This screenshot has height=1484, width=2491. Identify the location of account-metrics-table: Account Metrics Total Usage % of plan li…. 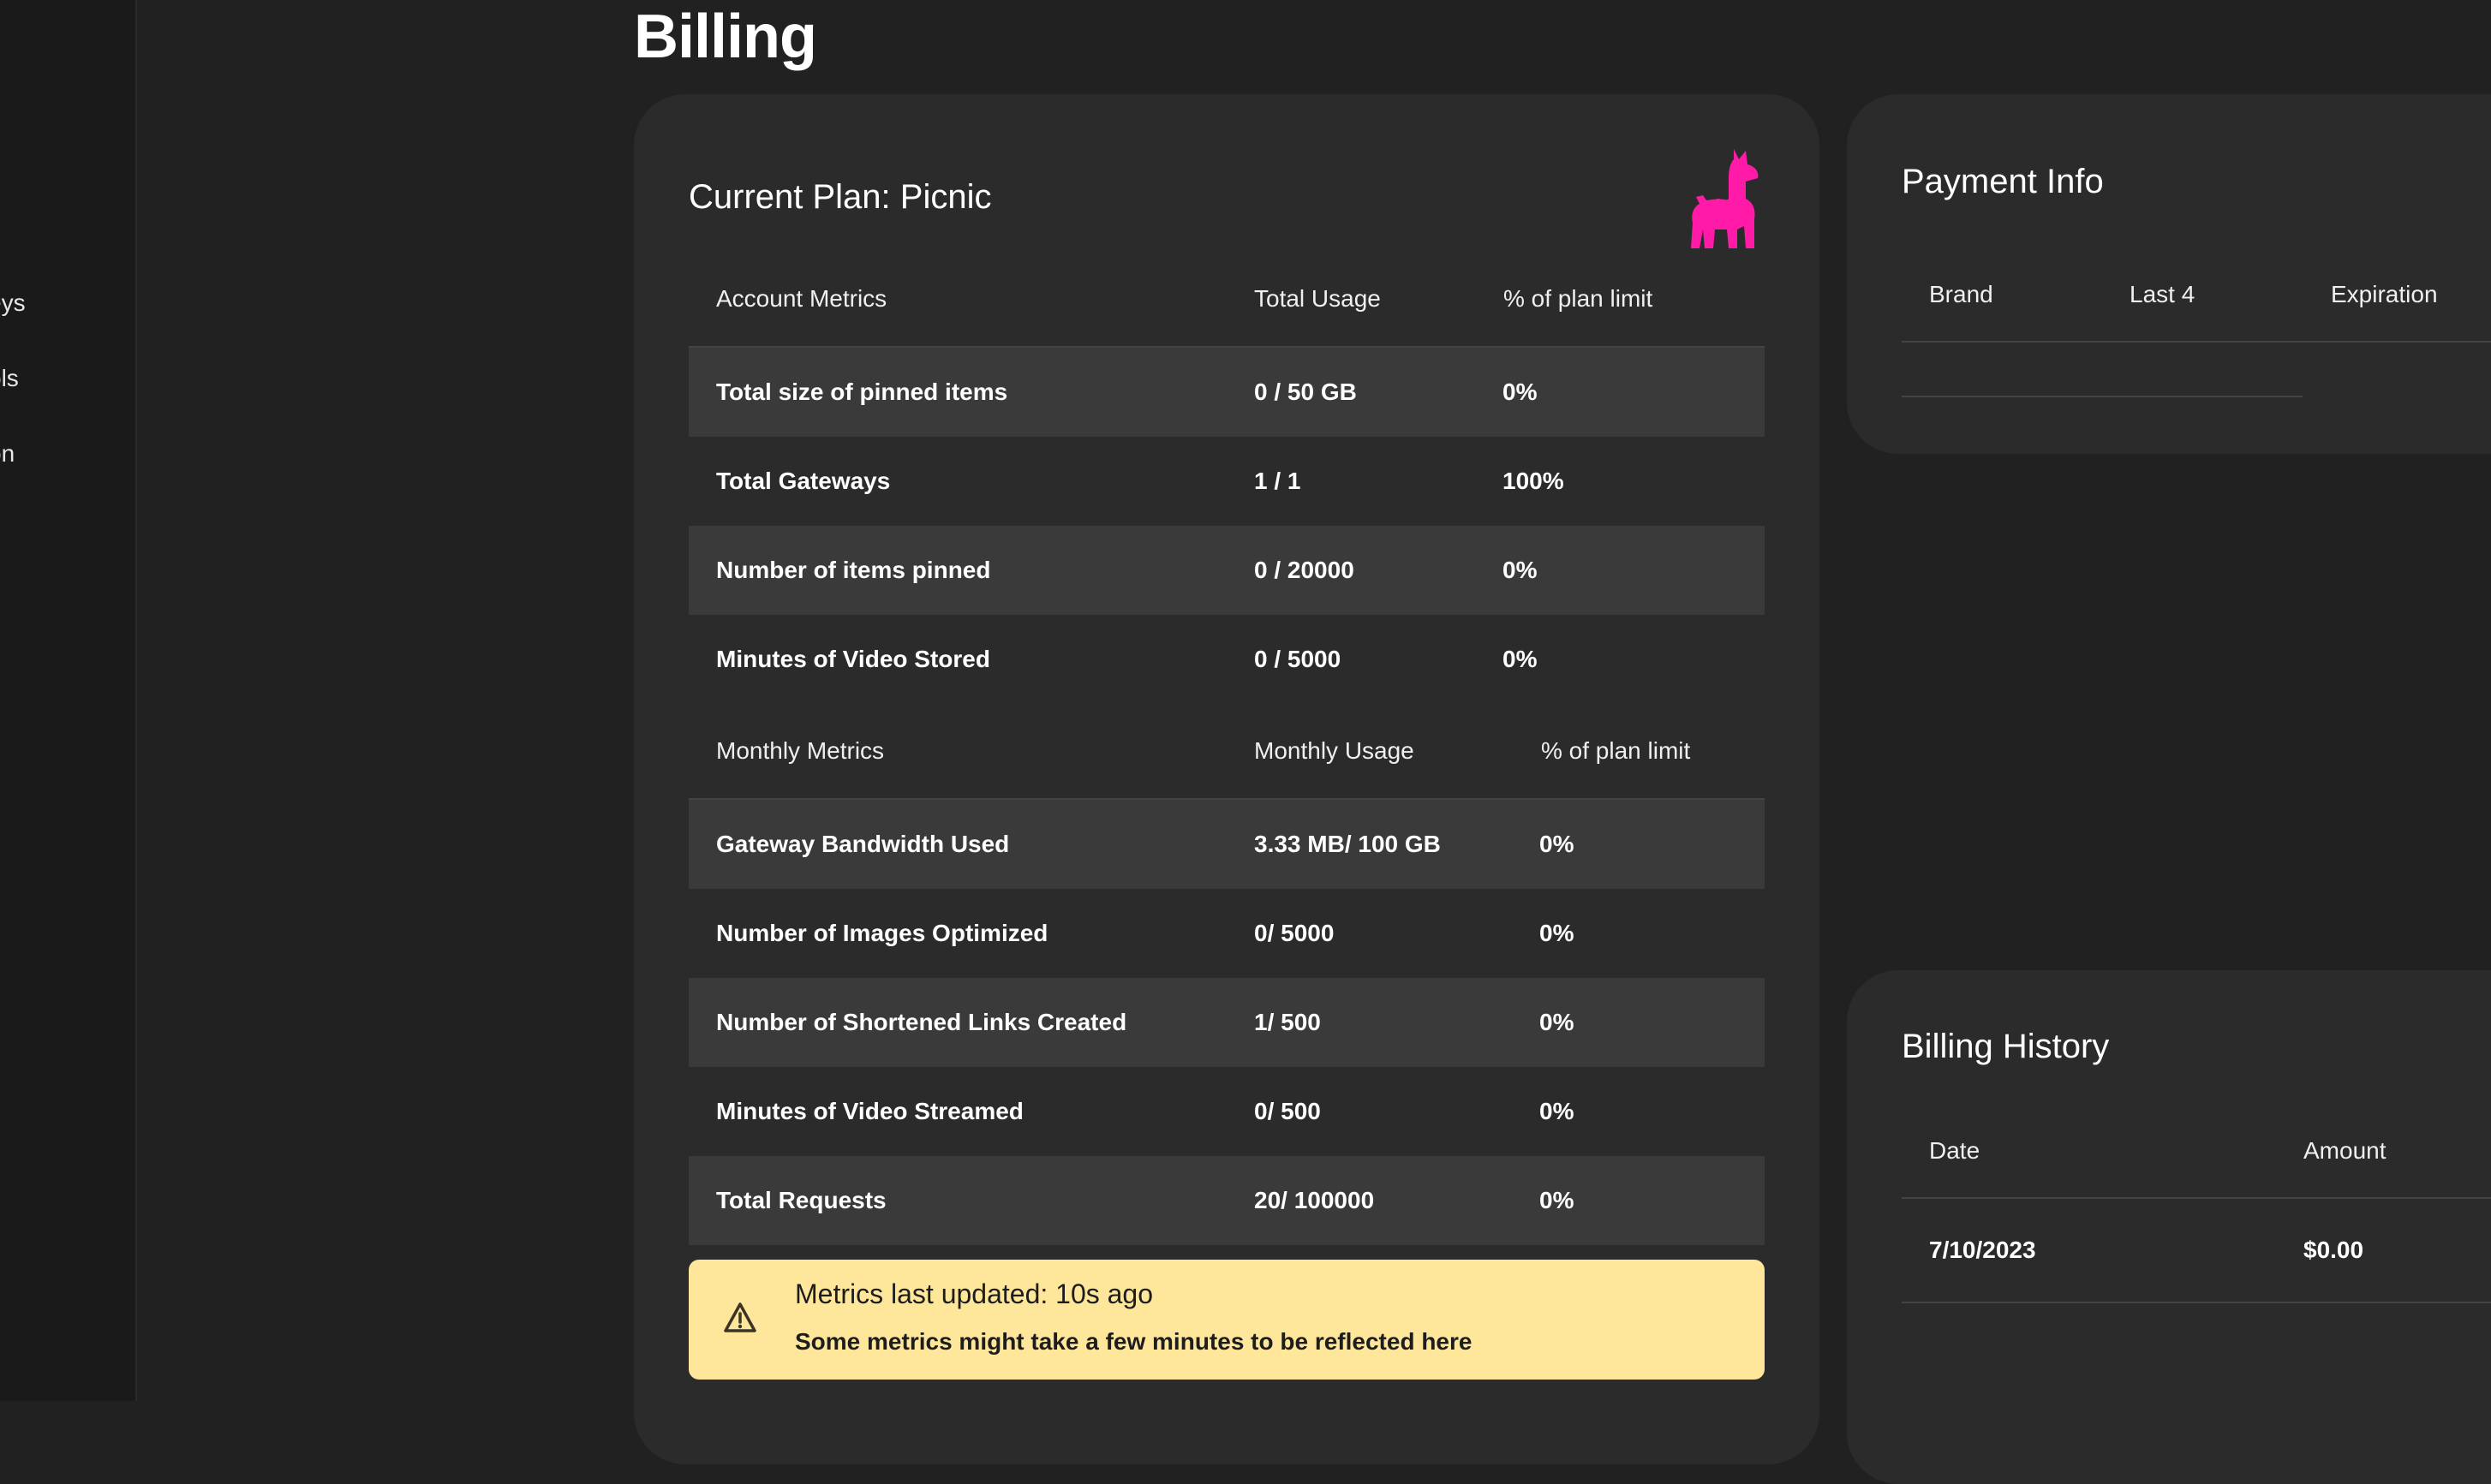
(1227, 478).